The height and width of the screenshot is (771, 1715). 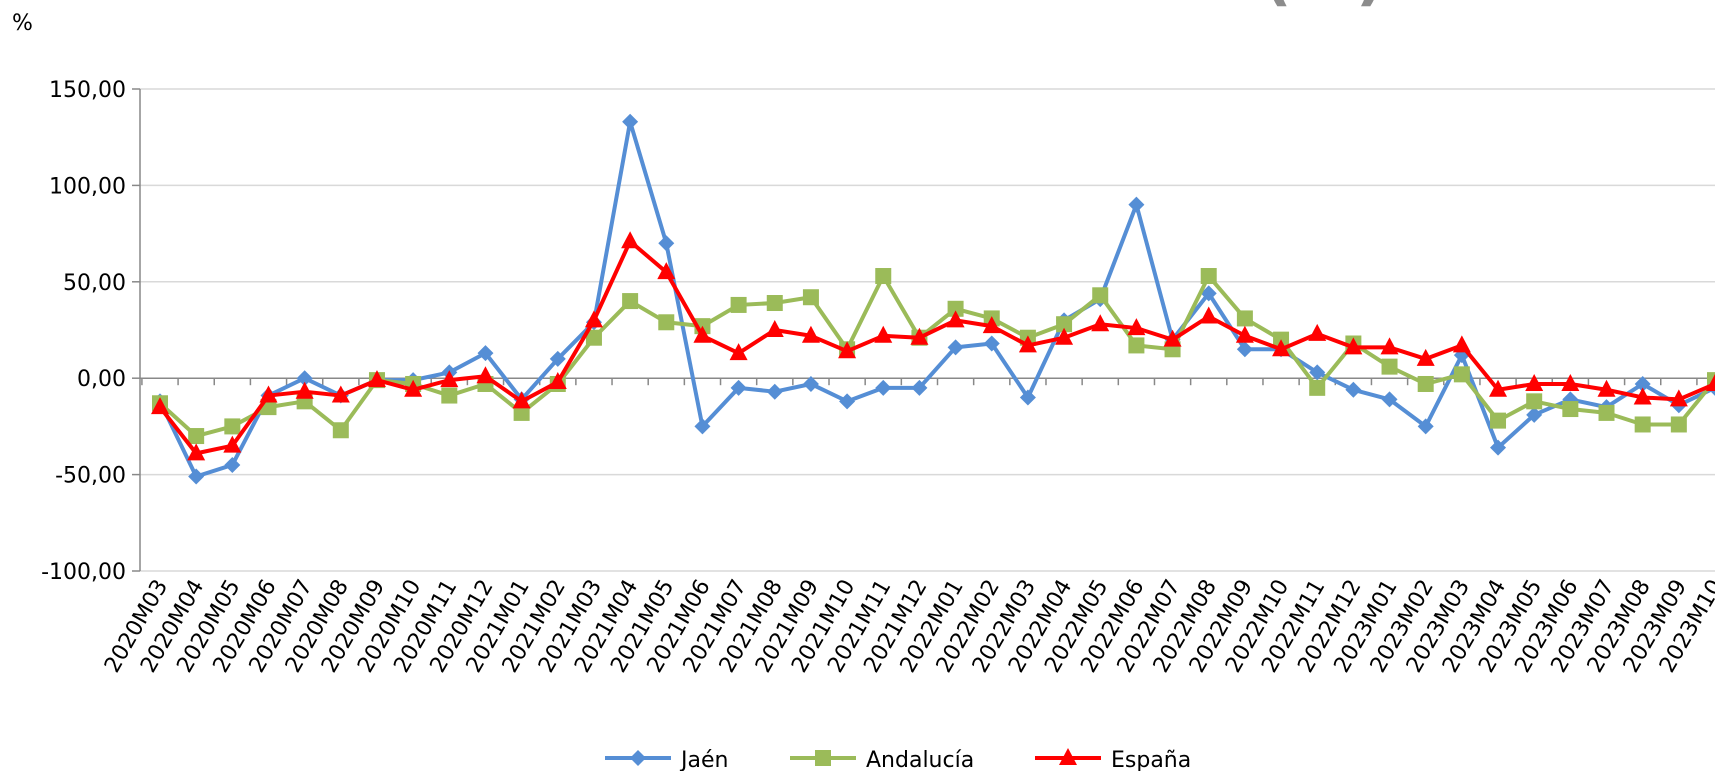 I want to click on legend-label: España, so click(x=1151, y=759).